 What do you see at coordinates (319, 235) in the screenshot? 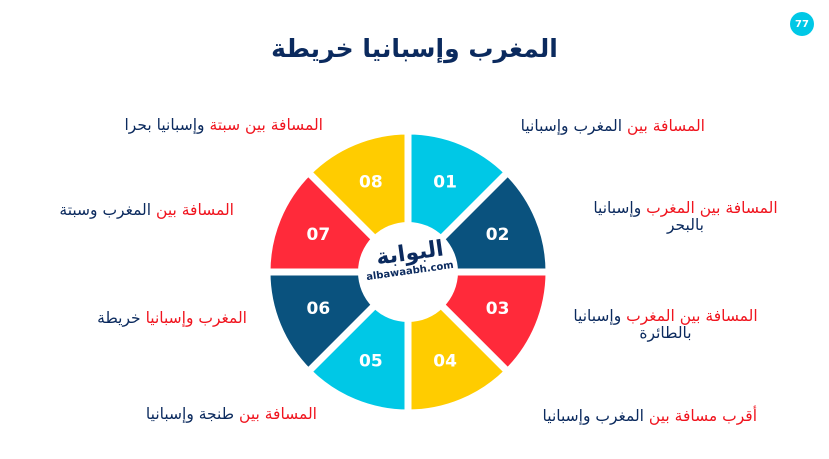
I see `segment-number-07: 07` at bounding box center [319, 235].